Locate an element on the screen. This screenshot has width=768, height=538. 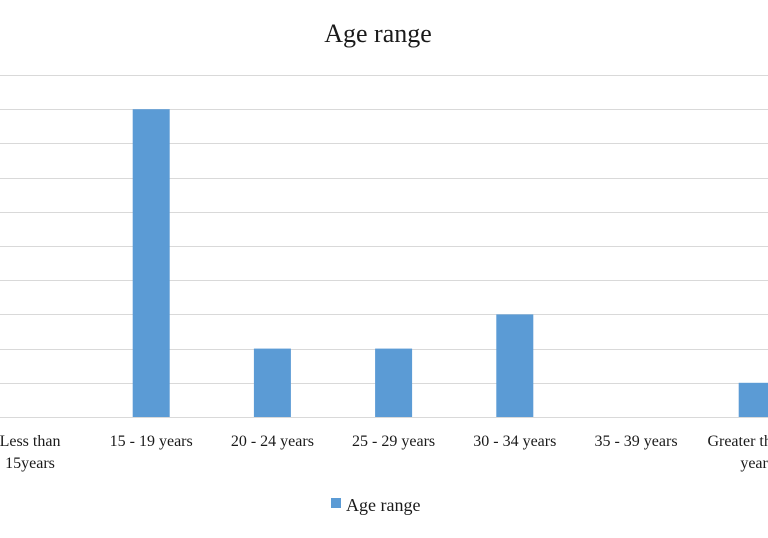
x-tick-label-line: 35 - 39 years is located at coordinates (635, 441).